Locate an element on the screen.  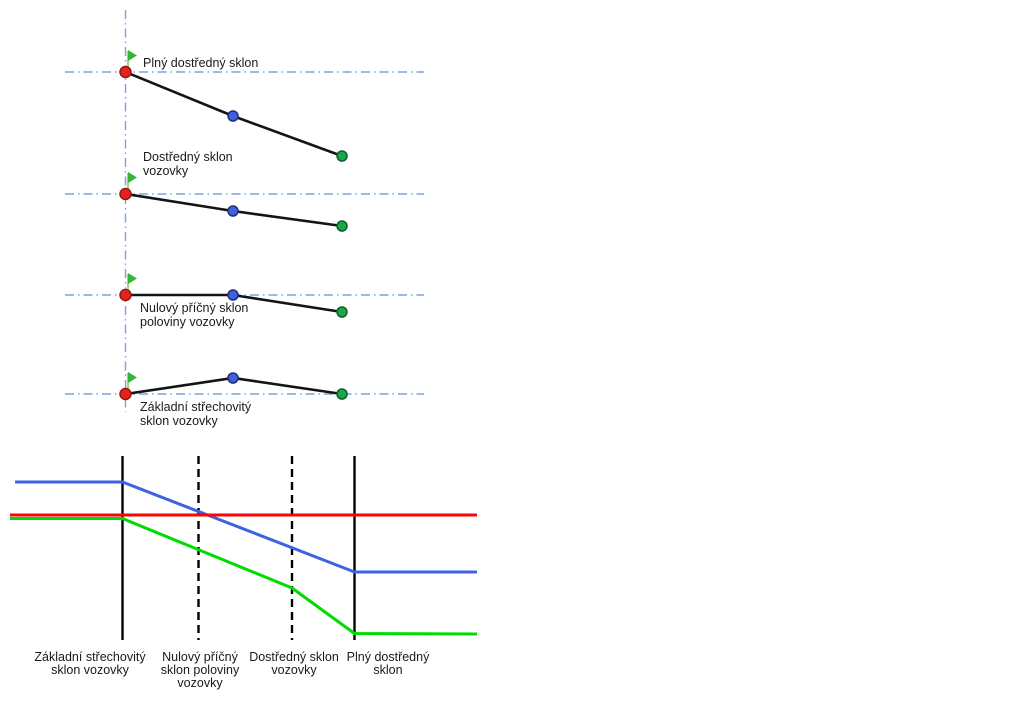
section-label: Plný dostředný sklon is located at coordinates (200, 63).